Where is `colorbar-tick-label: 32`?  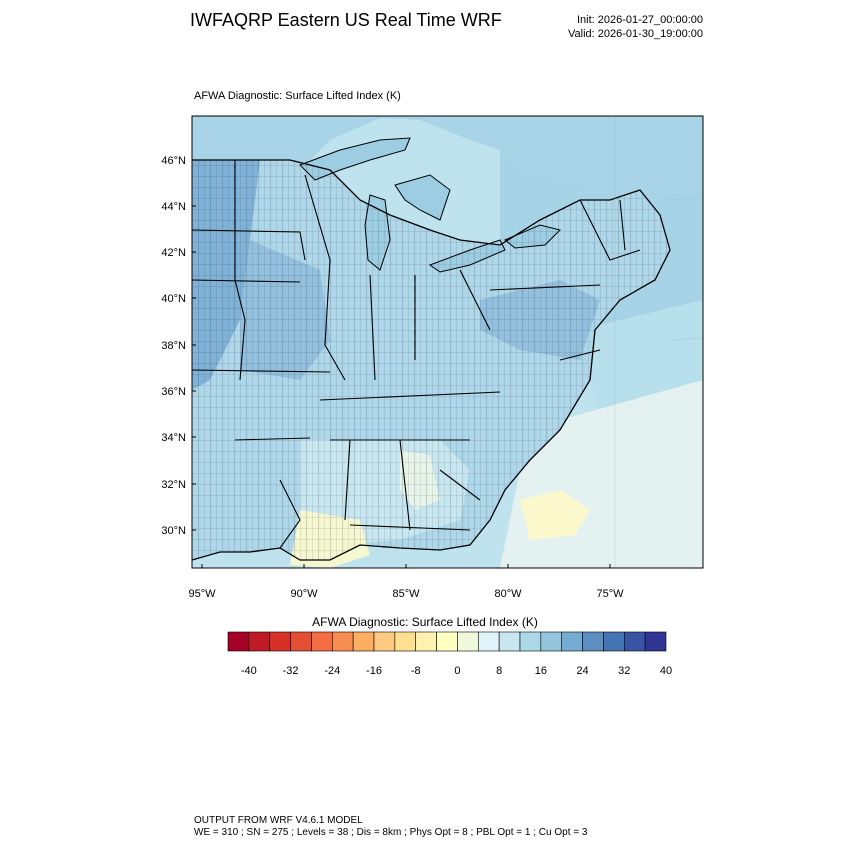 colorbar-tick-label: 32 is located at coordinates (624, 671).